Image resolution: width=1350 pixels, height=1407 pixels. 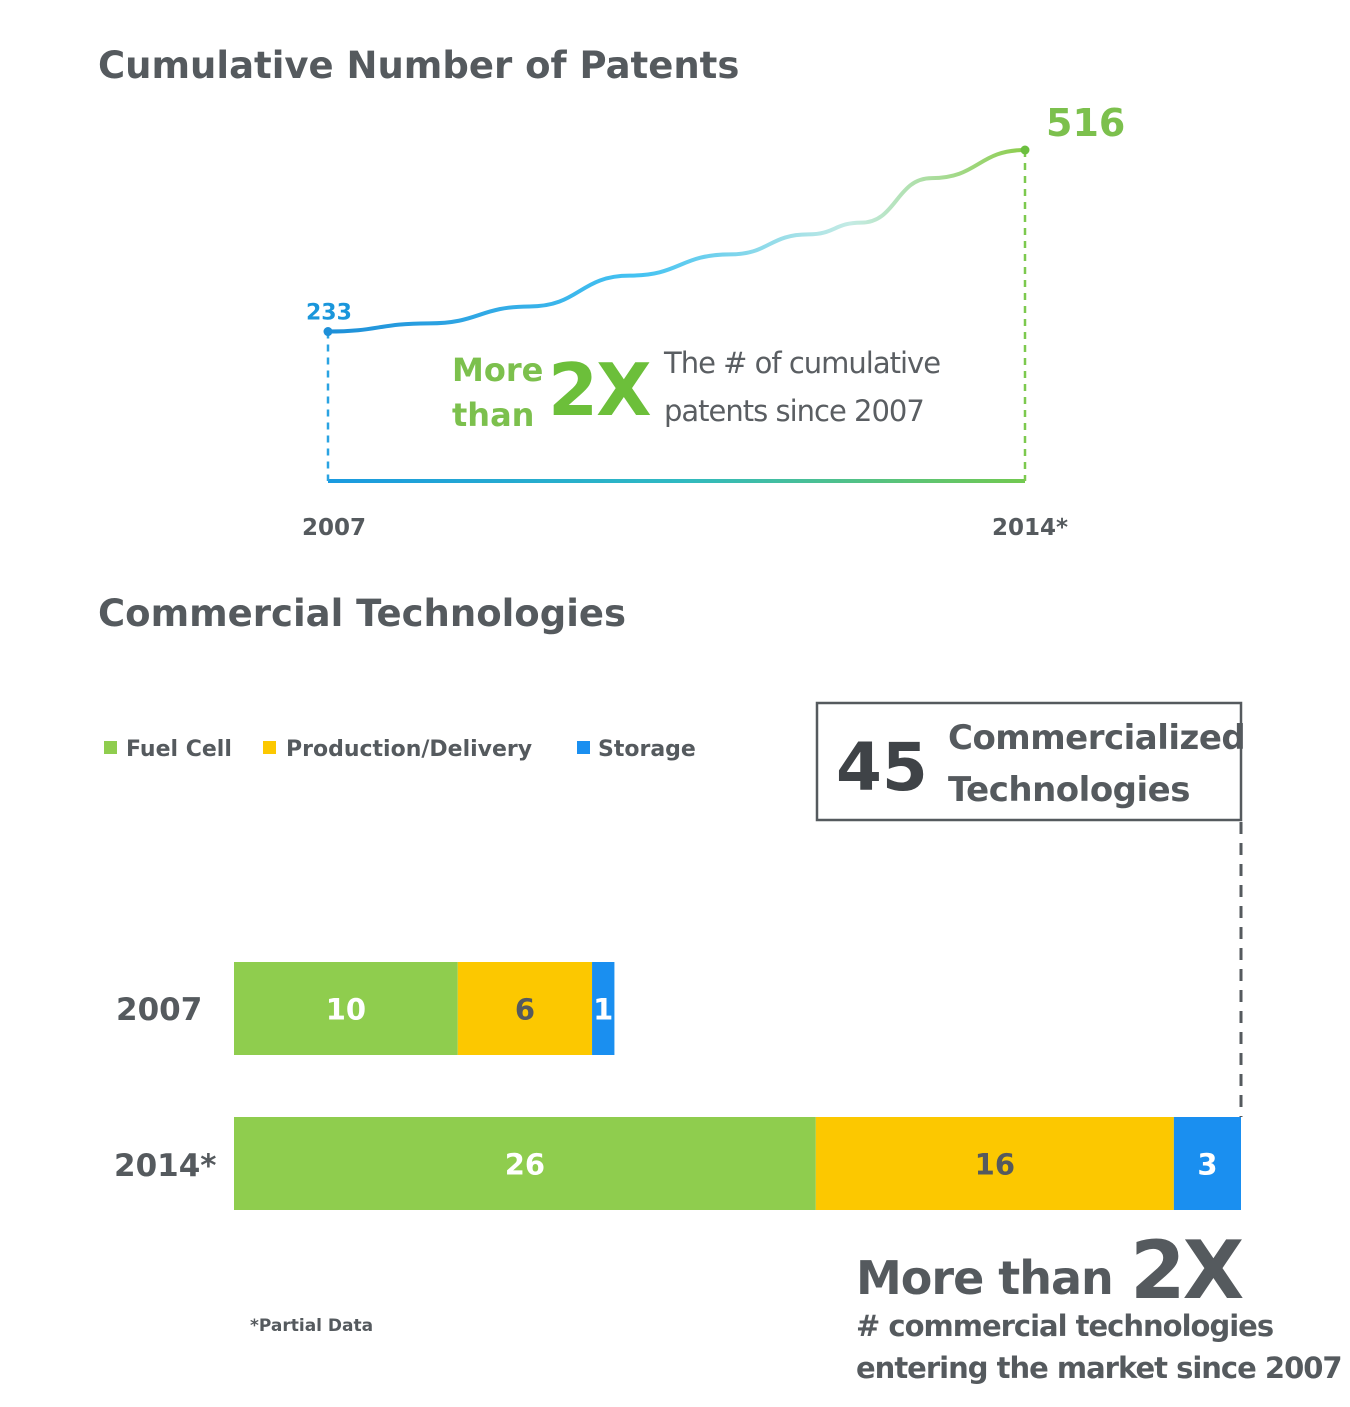 What do you see at coordinates (165, 1166) in the screenshot?
I see `row-label-2014: 2014*` at bounding box center [165, 1166].